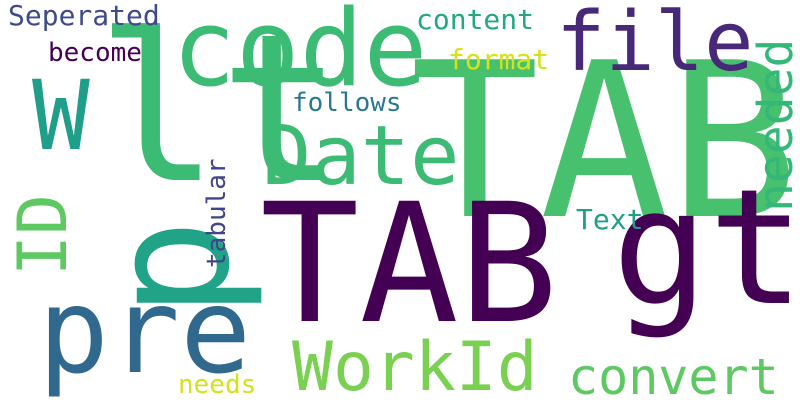 This screenshot has width=800, height=400. I want to click on word-id-rotated: ID, so click(43, 235).